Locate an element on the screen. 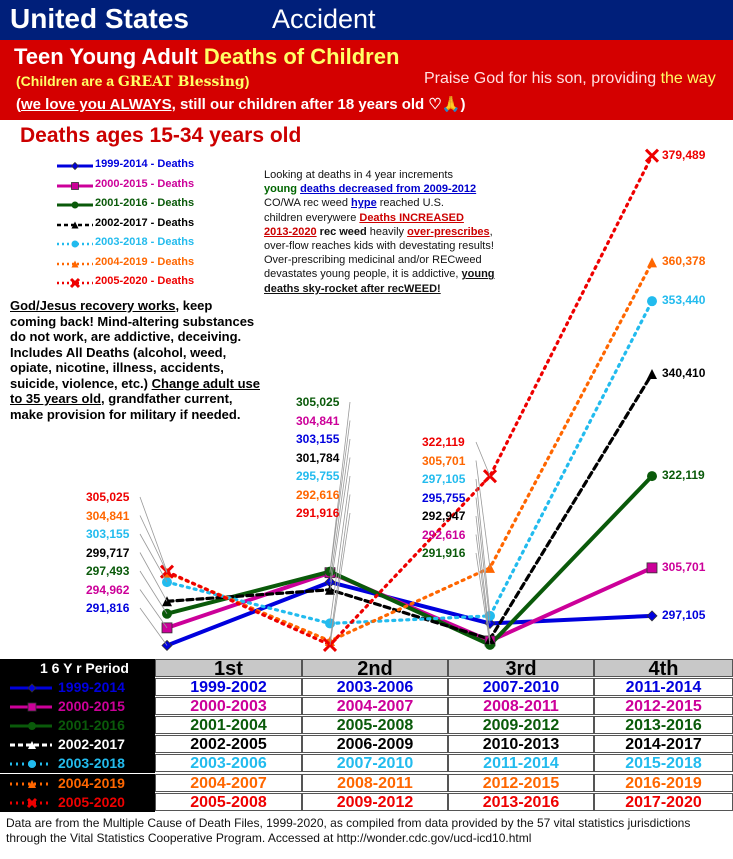  legend-swatch is located at coordinates (75, 185).